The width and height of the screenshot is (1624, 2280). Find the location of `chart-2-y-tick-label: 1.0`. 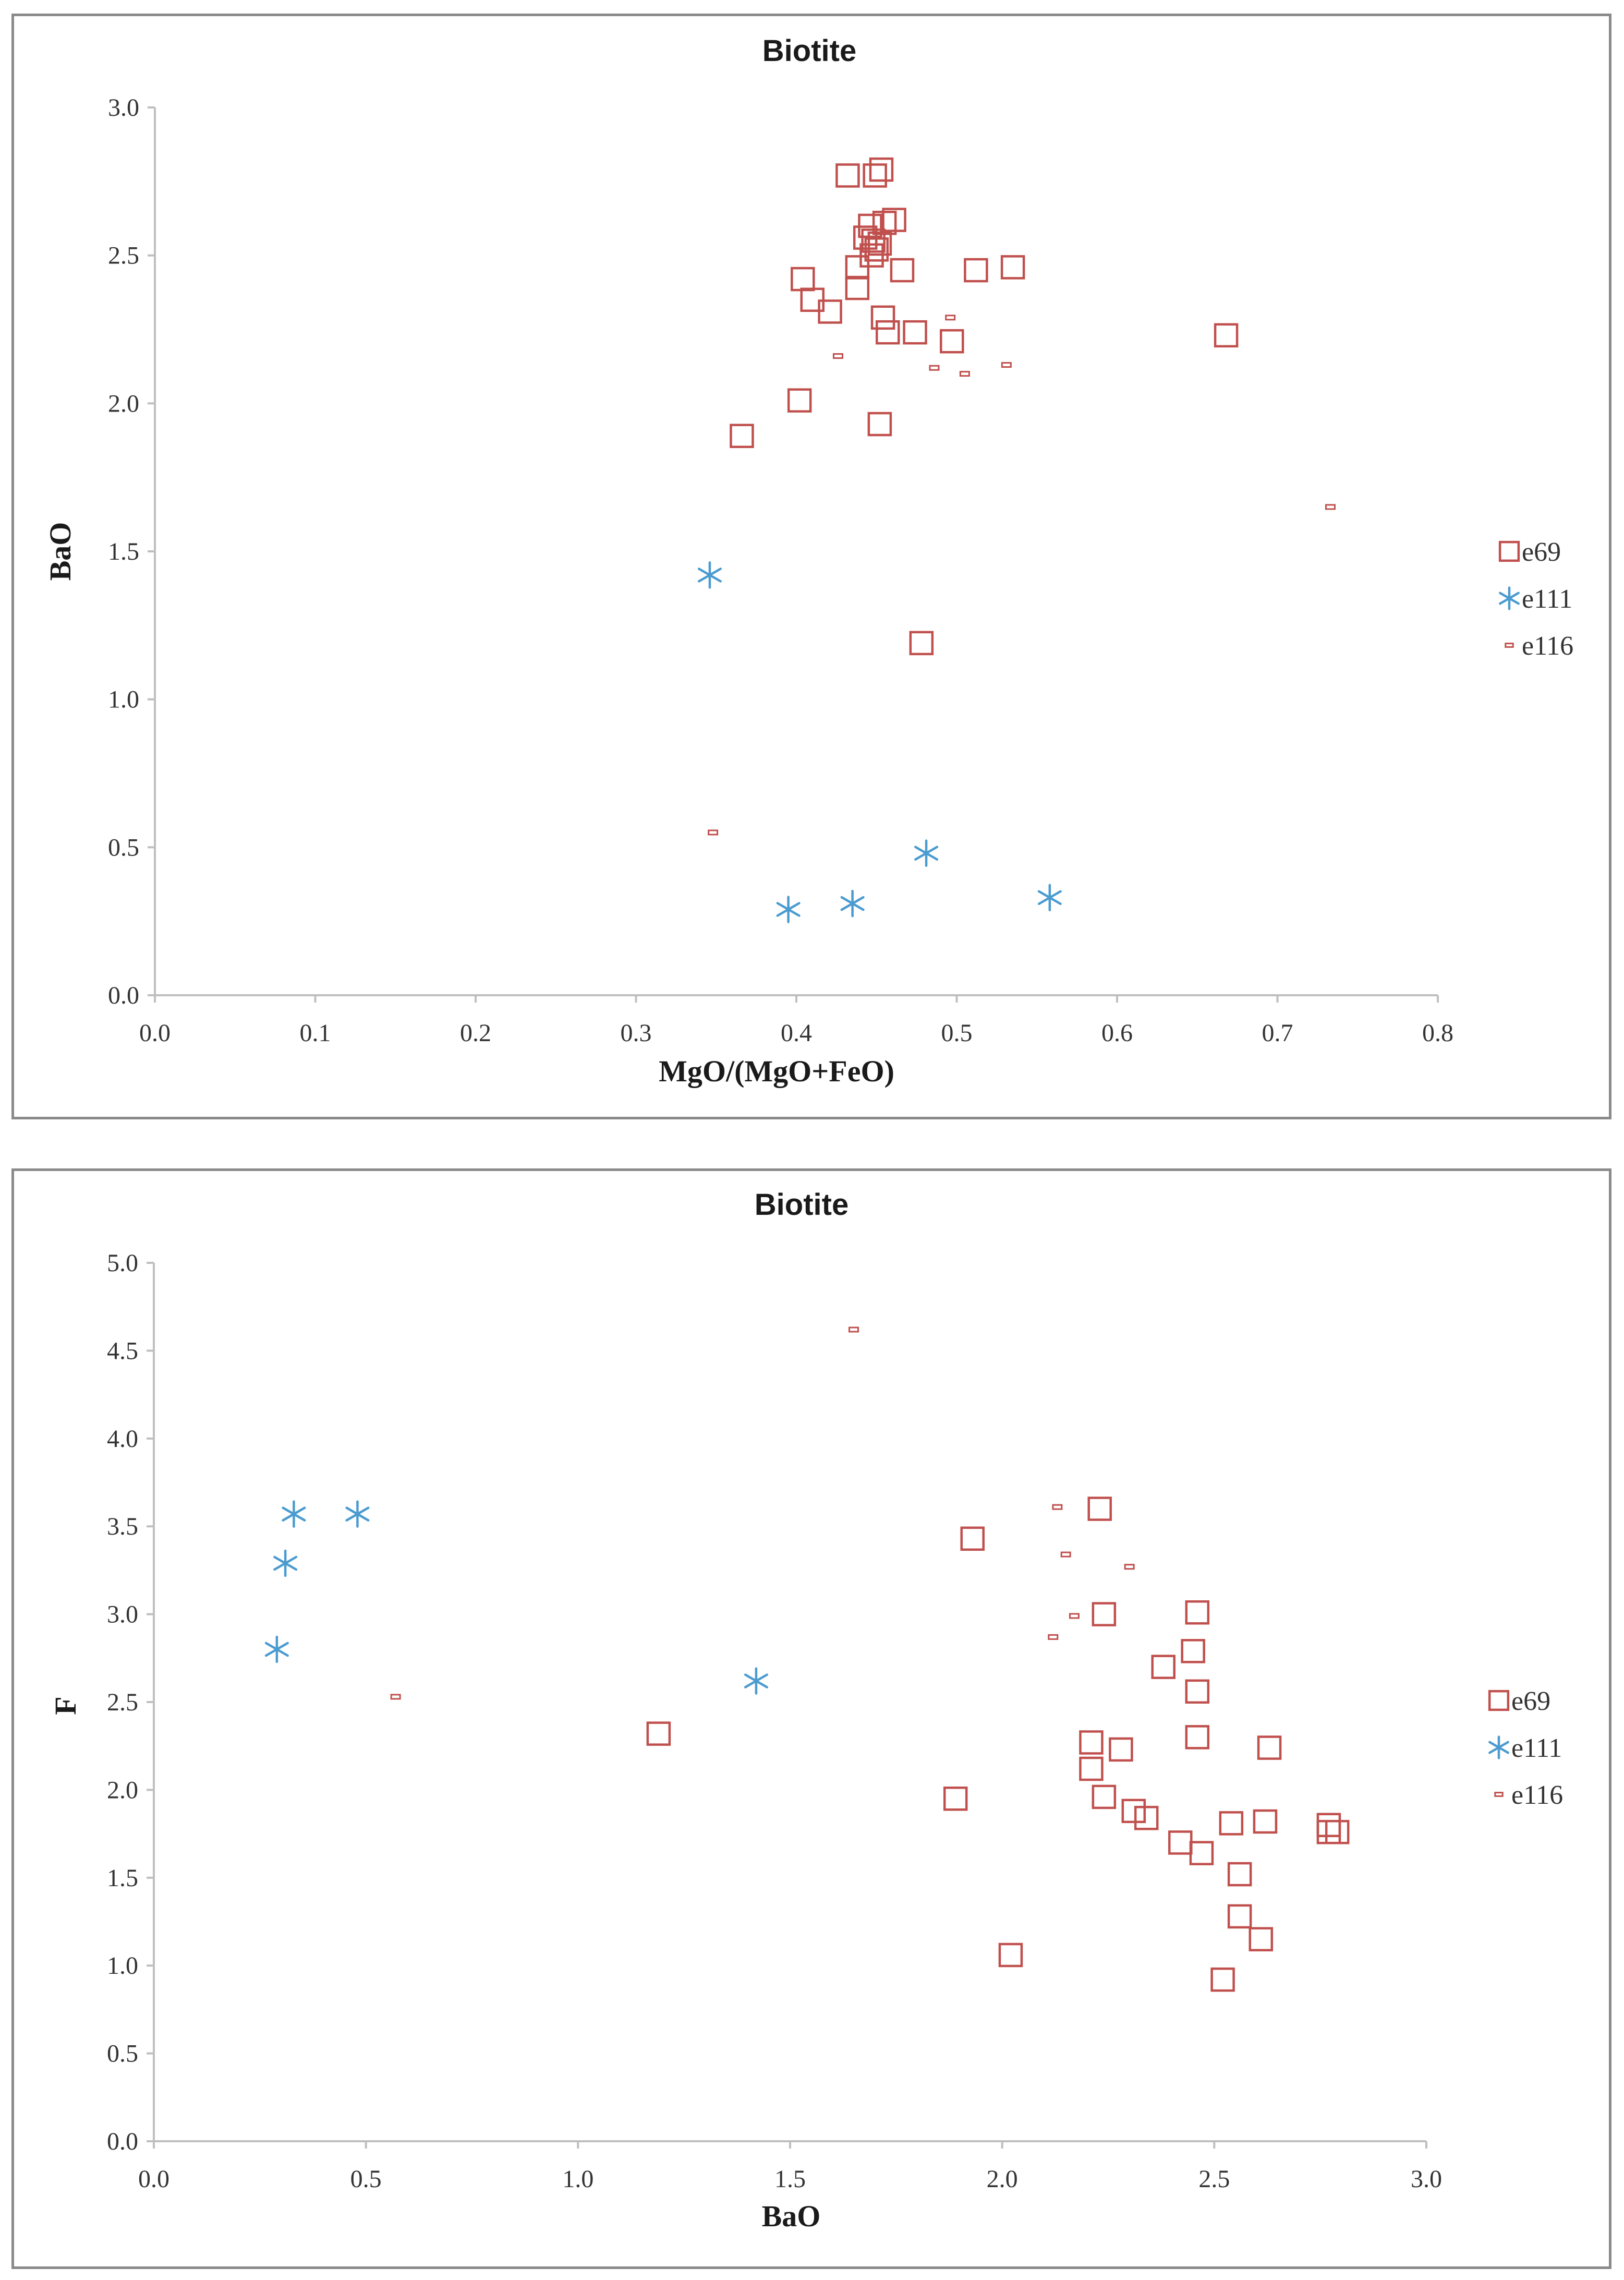

chart-2-y-tick-label: 1.0 is located at coordinates (122, 1966).